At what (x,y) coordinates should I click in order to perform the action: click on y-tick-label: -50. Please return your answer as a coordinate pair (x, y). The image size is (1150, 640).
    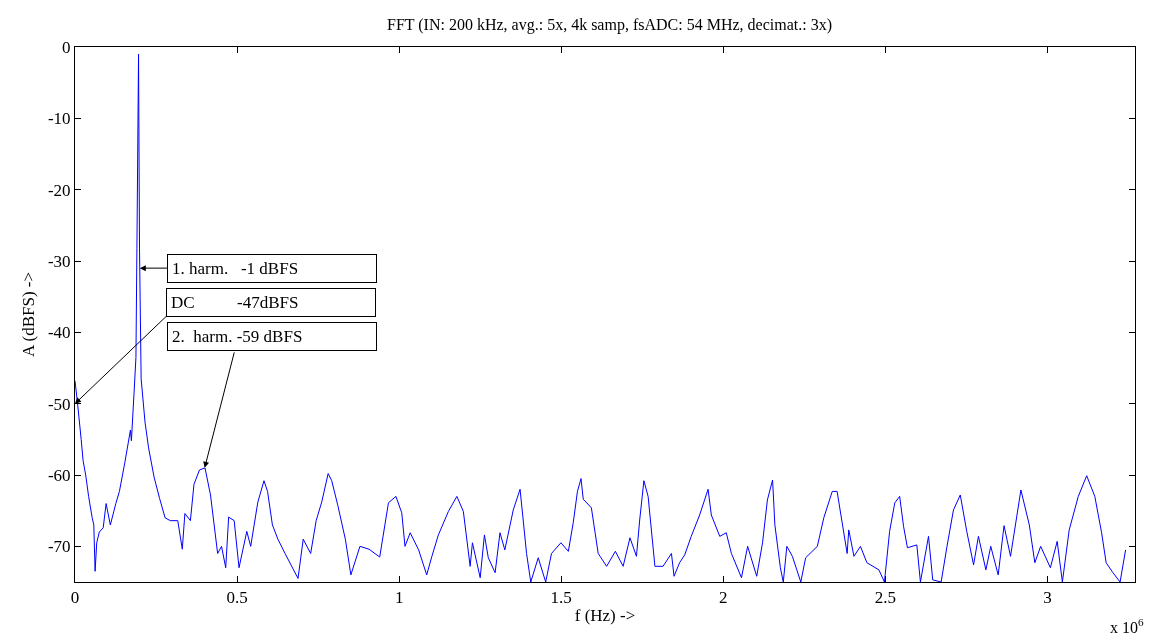
    Looking at the image, I should click on (59, 404).